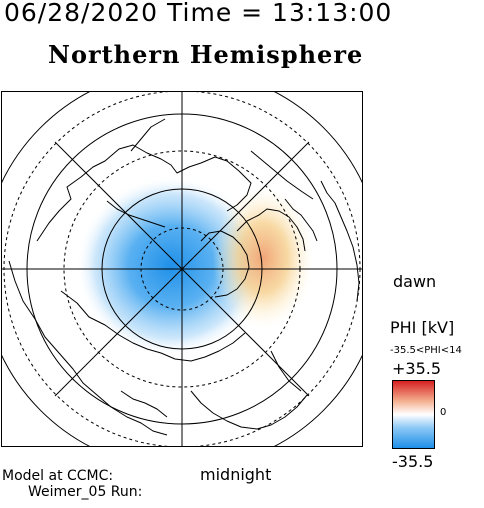 Image resolution: width=484 pixels, height=508 pixels. What do you see at coordinates (443, 412) in the screenshot?
I see `colorbar-zero-label: 0` at bounding box center [443, 412].